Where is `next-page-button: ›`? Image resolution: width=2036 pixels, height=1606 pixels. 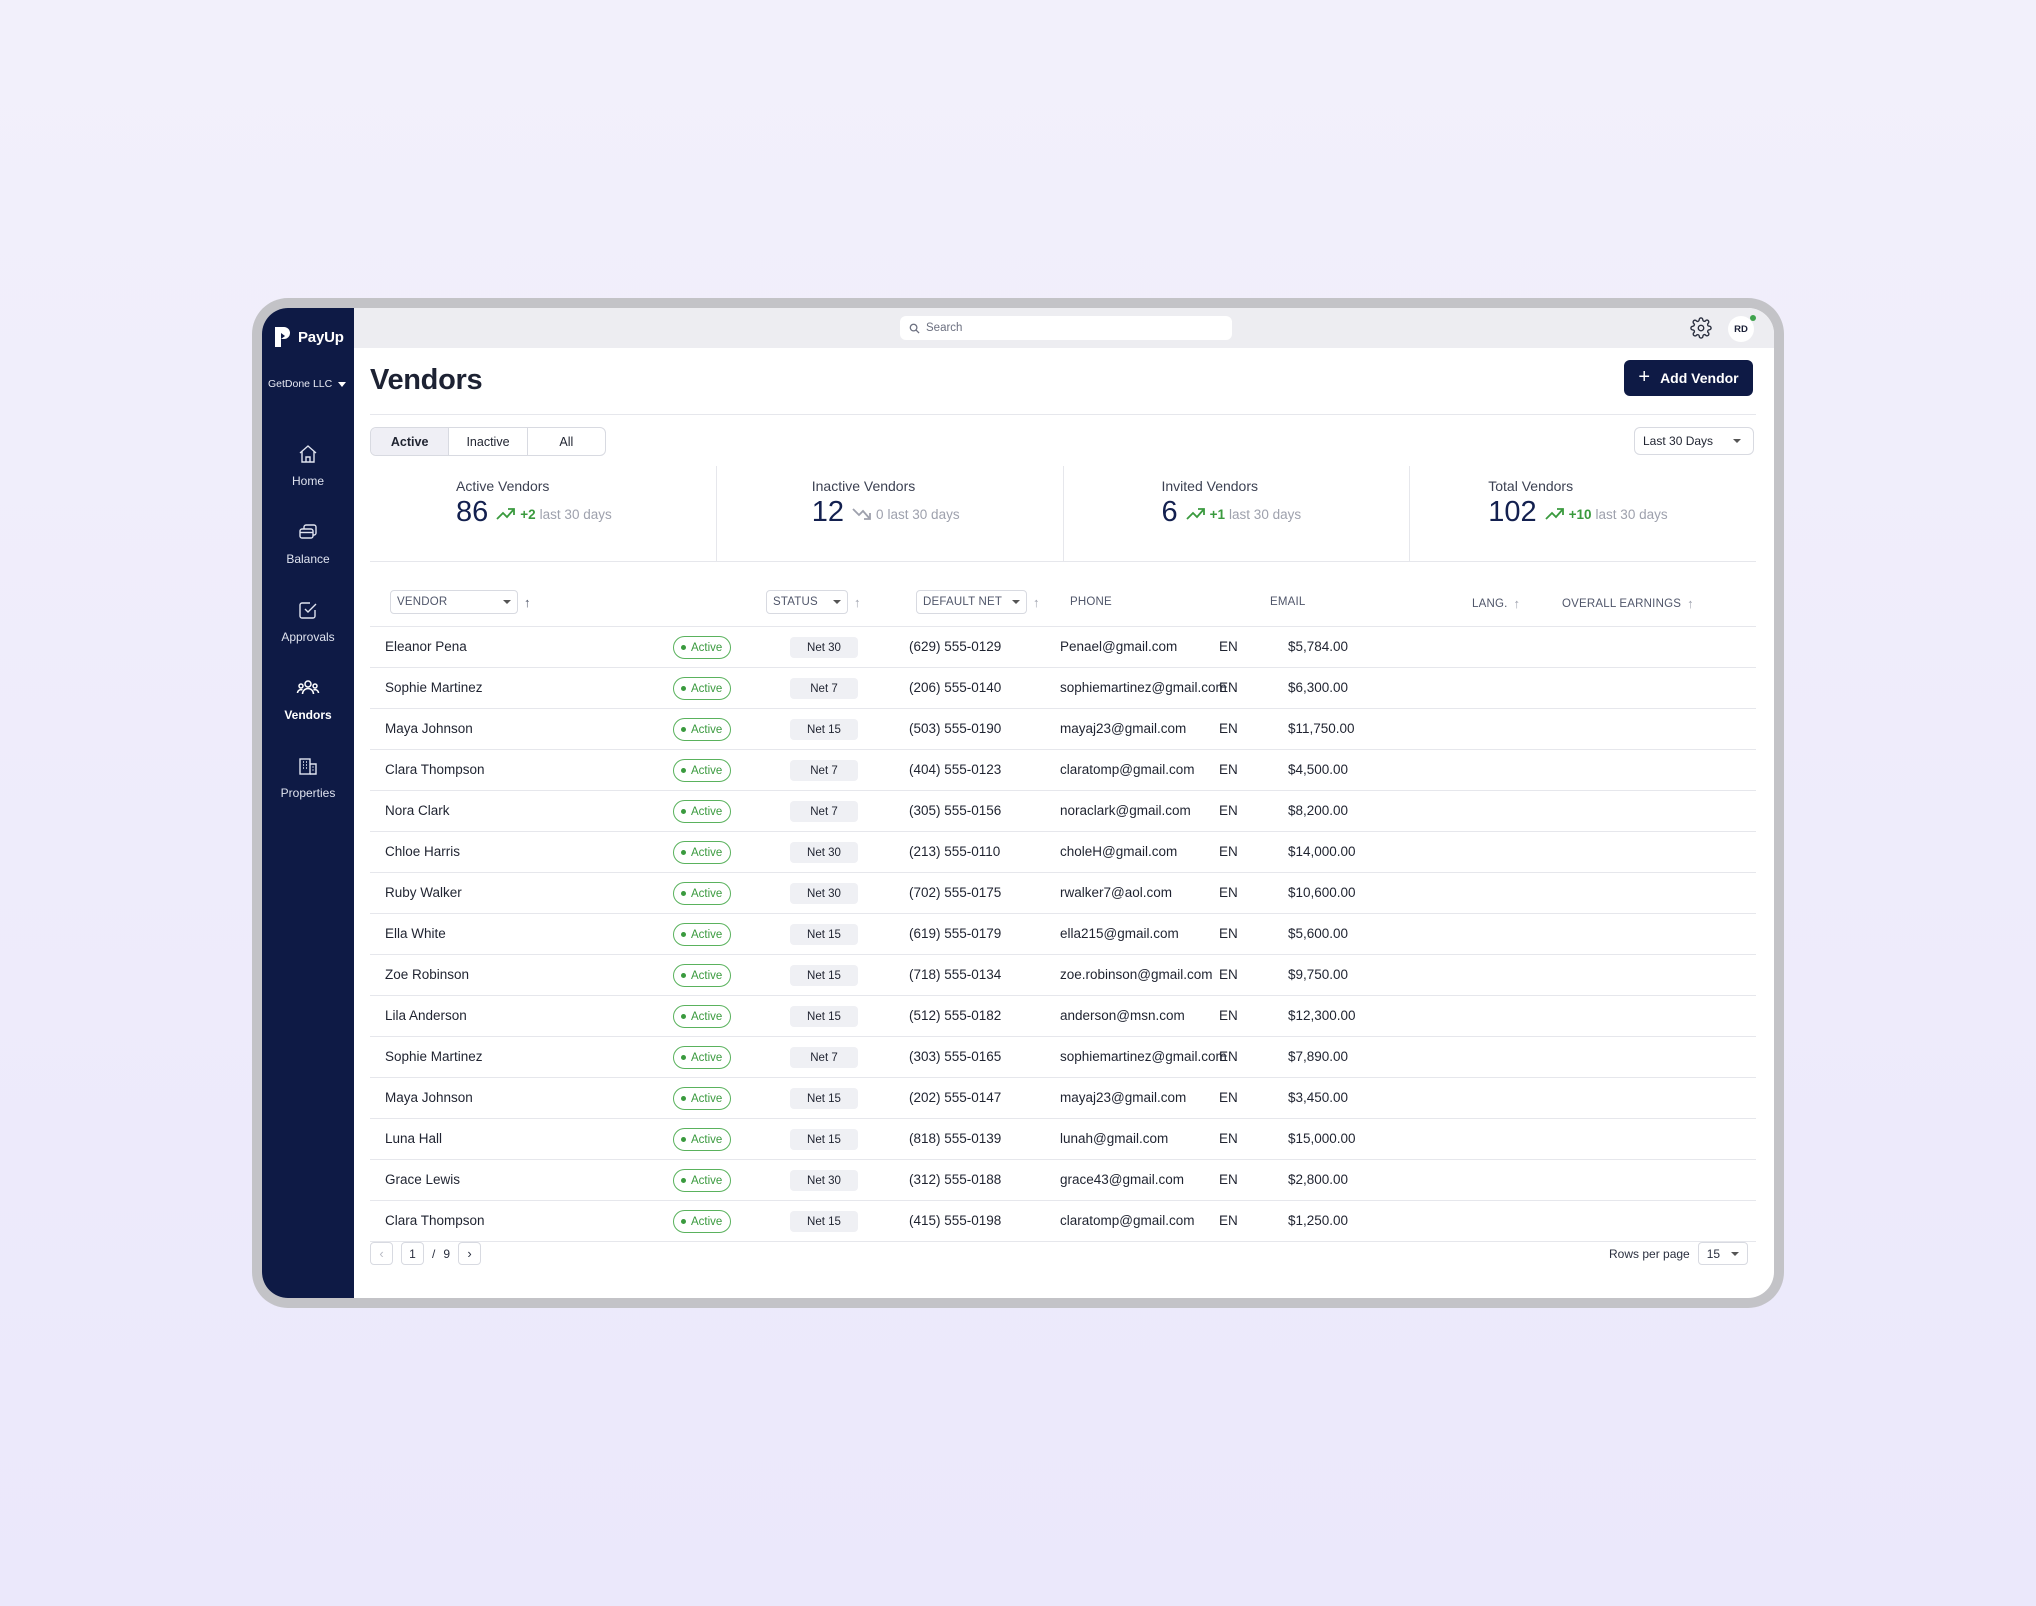
next-page-button: › is located at coordinates (470, 1253).